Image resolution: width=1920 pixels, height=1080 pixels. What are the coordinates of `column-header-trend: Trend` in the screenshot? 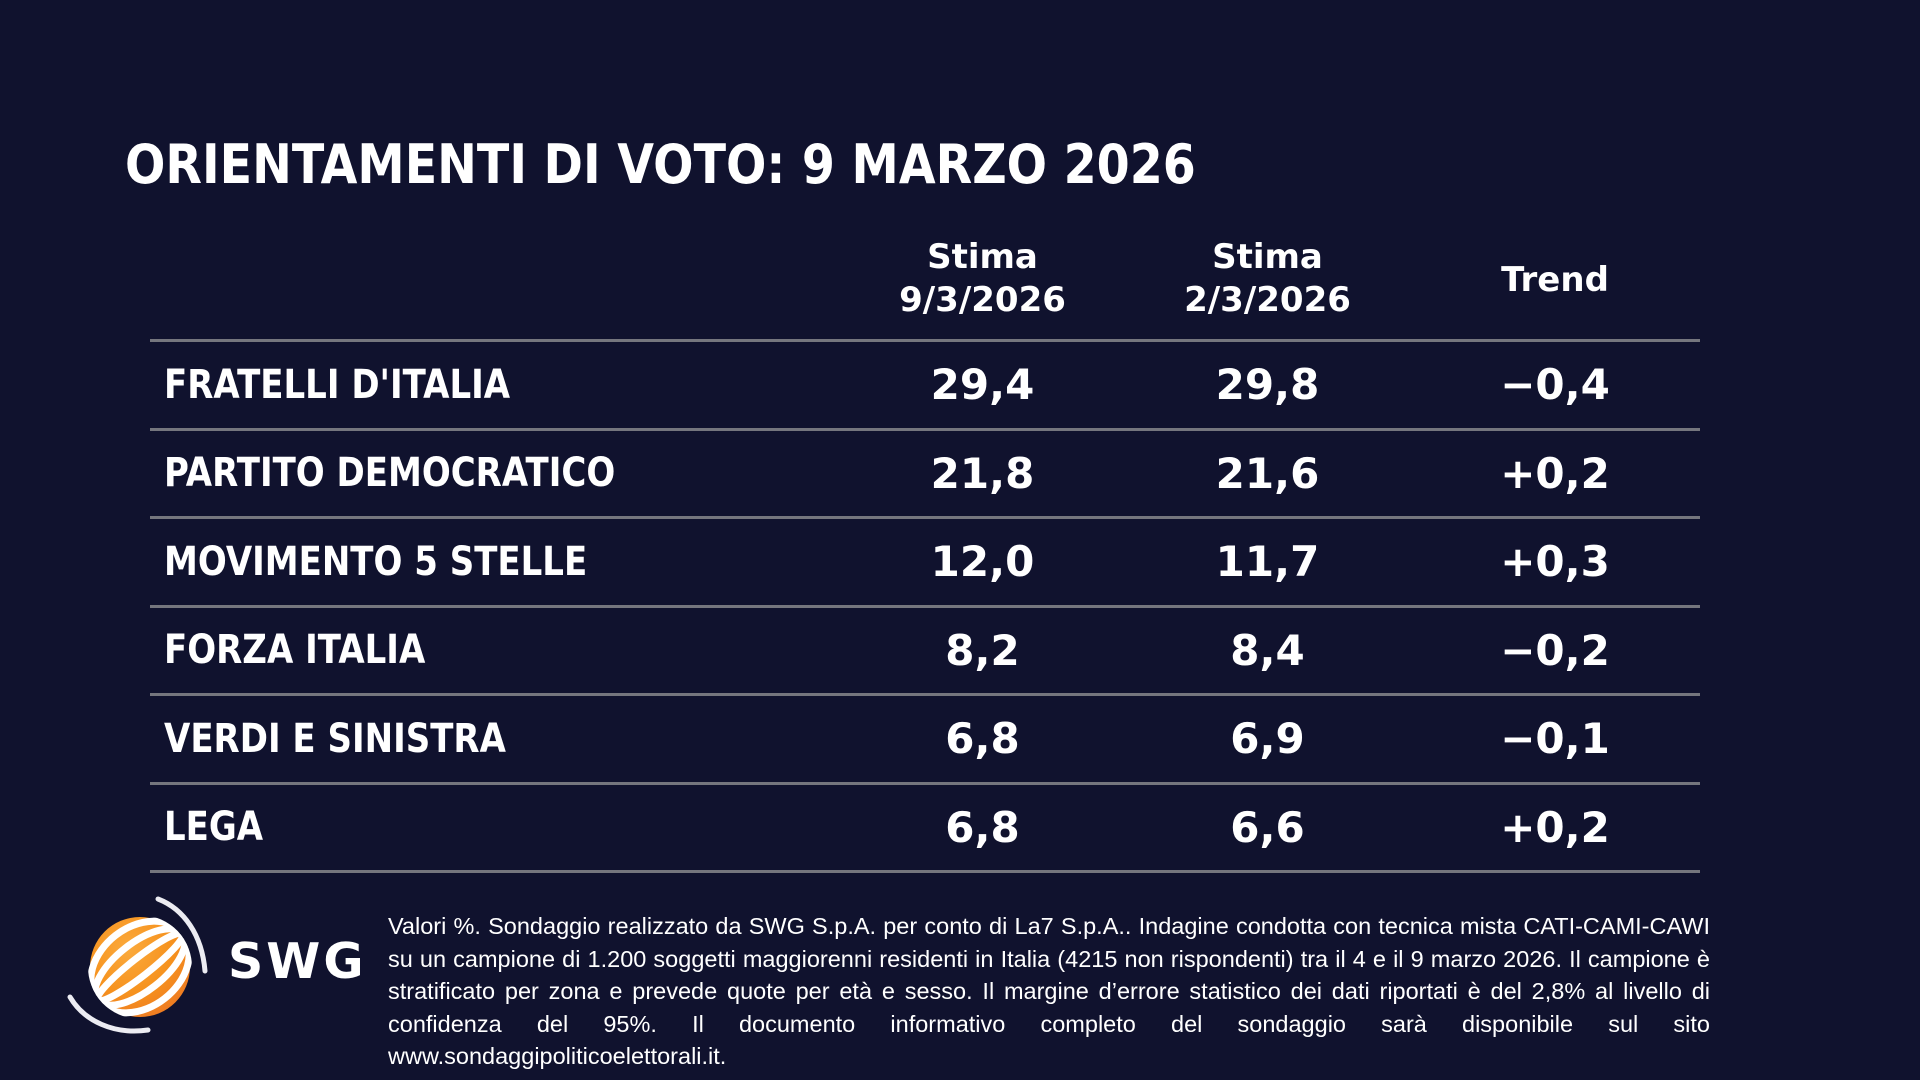 It's located at (1555, 280).